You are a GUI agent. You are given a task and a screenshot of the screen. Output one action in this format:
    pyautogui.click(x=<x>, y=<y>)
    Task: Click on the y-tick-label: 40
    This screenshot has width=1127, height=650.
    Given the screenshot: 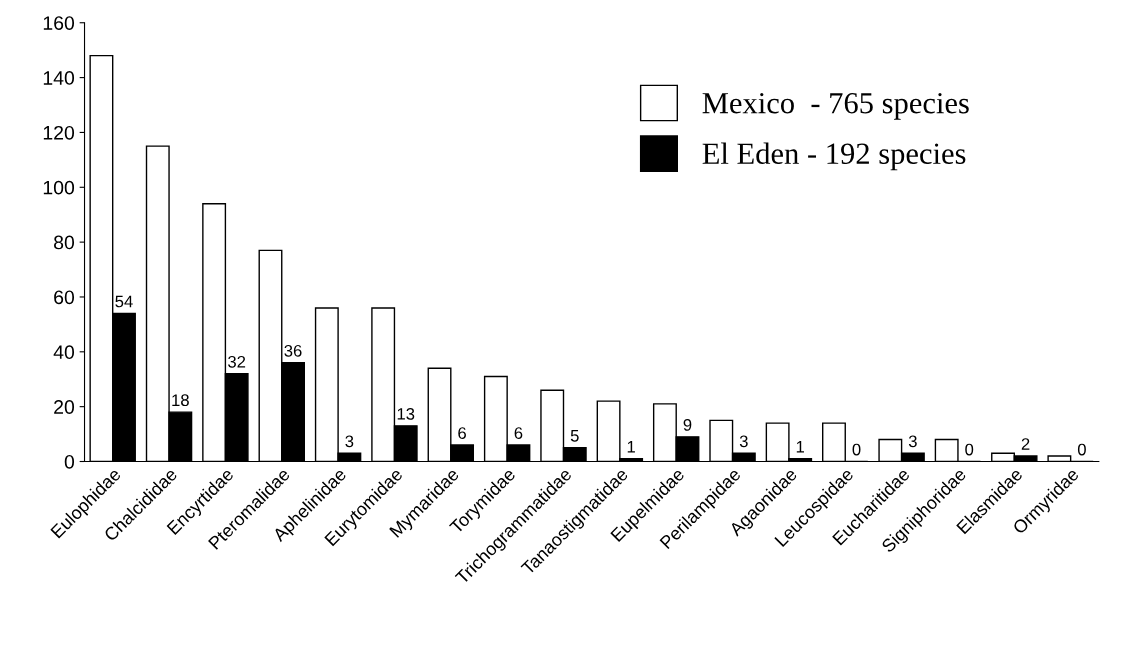 What is the action you would take?
    pyautogui.click(x=64, y=352)
    